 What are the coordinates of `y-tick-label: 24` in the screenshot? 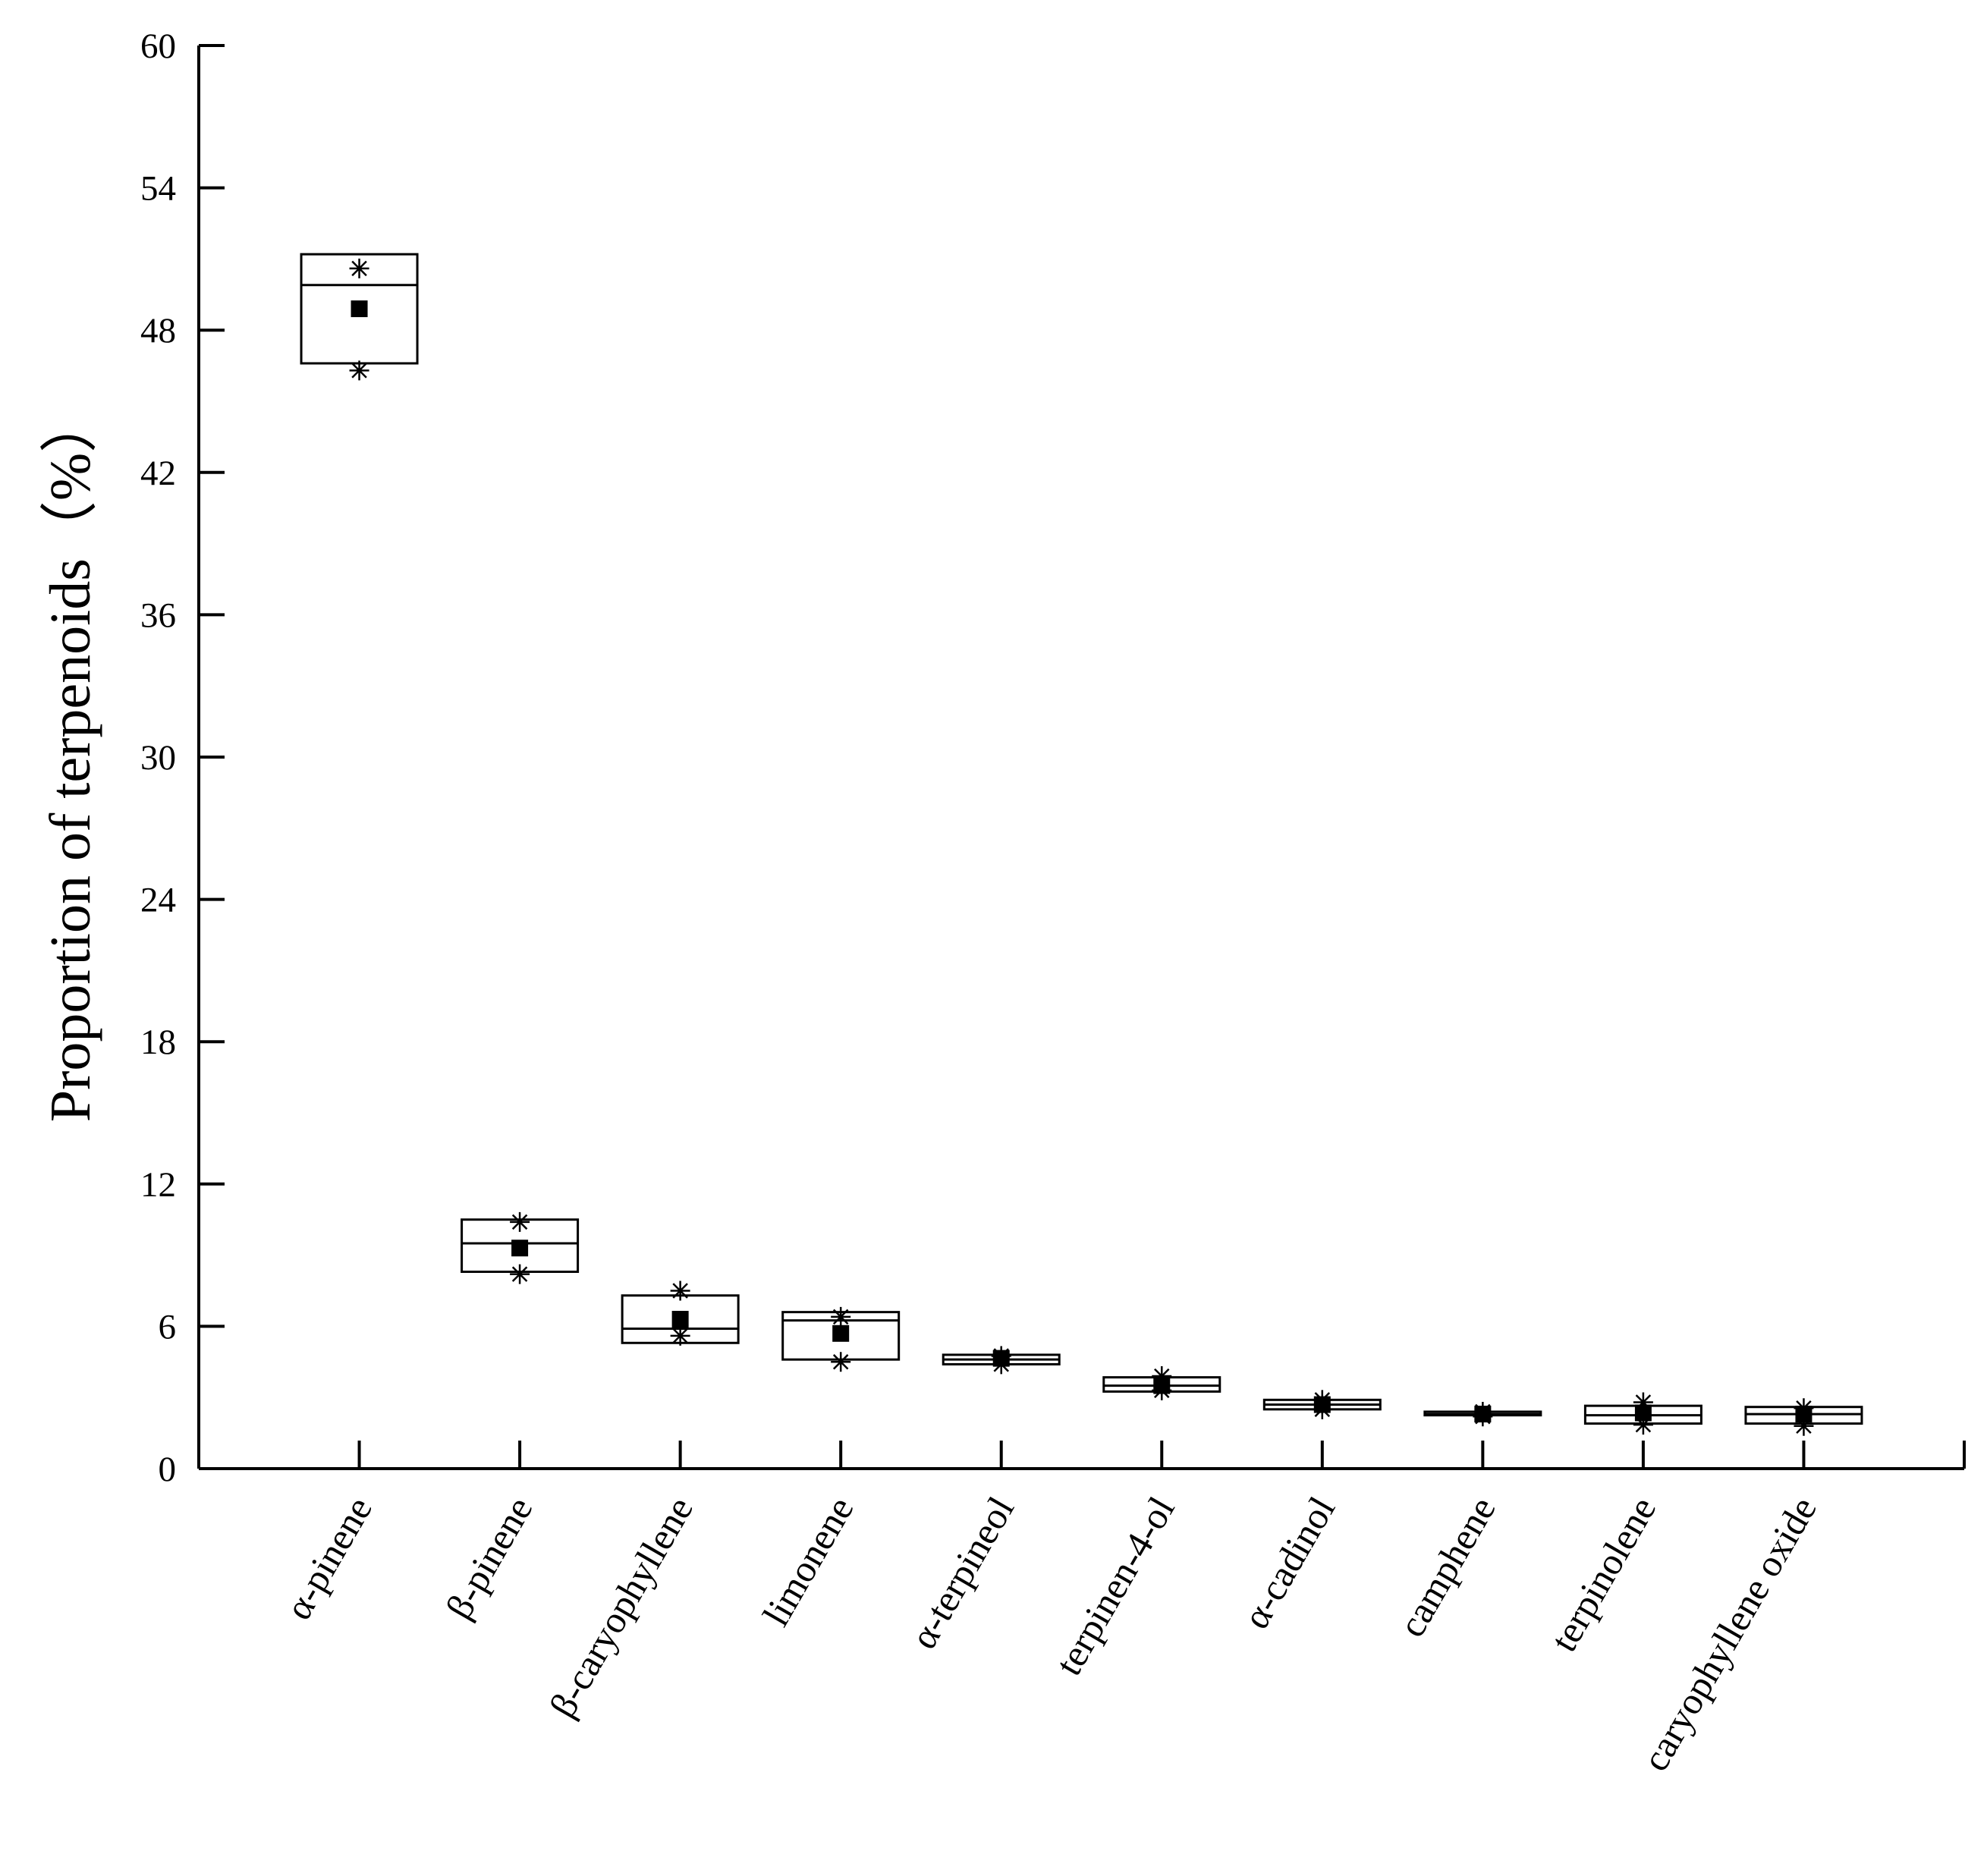 It's located at (158, 900).